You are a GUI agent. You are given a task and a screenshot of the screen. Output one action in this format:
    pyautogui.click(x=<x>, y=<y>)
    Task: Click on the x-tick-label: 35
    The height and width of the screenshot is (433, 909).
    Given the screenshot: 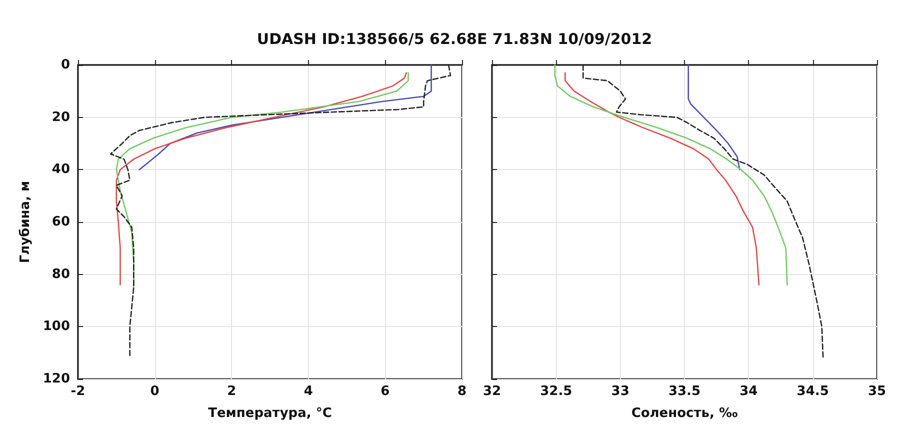 What is the action you would take?
    pyautogui.click(x=877, y=391)
    